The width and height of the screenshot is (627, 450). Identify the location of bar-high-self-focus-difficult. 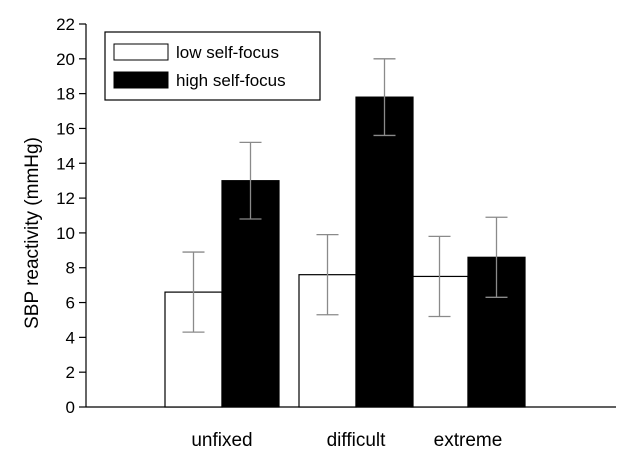
(384, 252).